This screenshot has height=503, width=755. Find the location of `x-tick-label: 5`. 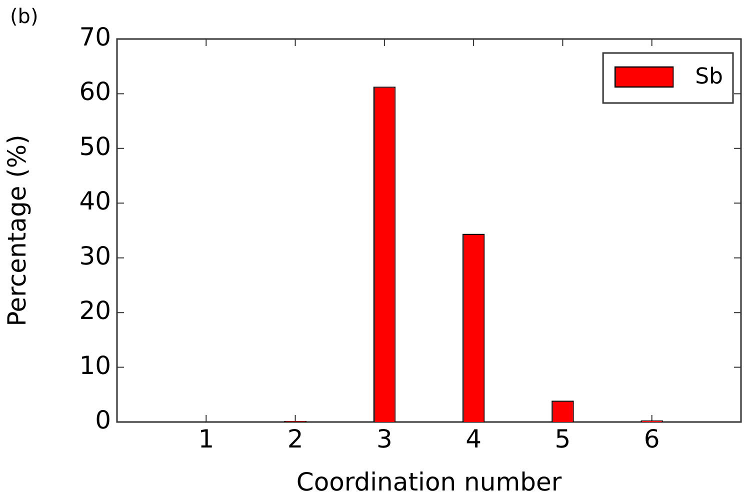

x-tick-label: 5 is located at coordinates (562, 439).